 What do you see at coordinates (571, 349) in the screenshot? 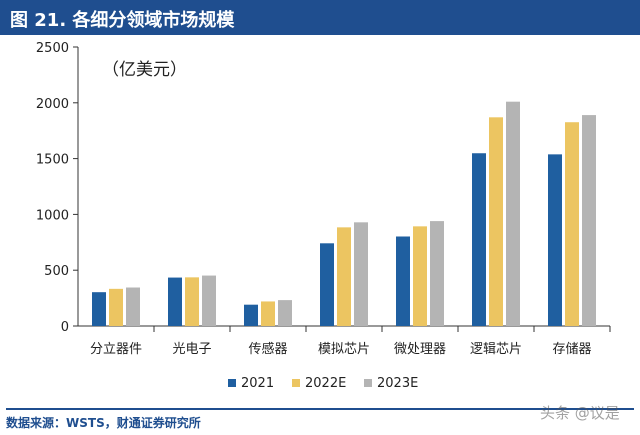
I see `x-category-label: 存储器` at bounding box center [571, 349].